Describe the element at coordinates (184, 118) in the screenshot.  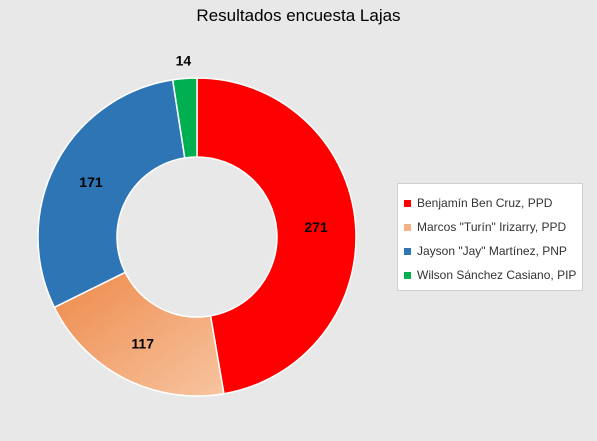
I see `slice-wilson-sanchez-casiano-pip` at that location.